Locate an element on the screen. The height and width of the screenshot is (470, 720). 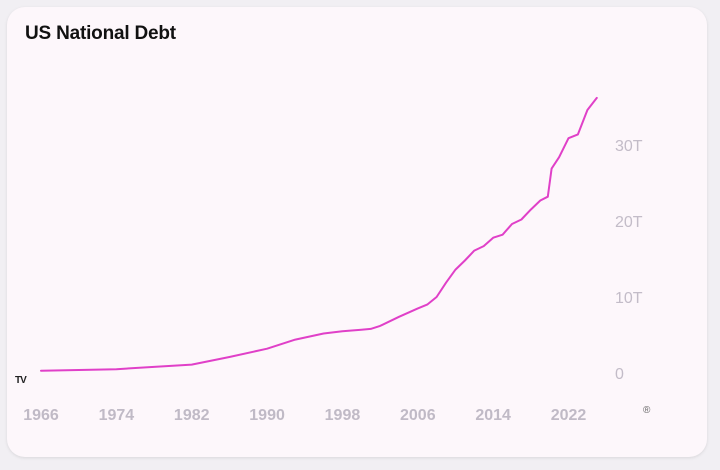
registered-mark: ® is located at coordinates (647, 410).